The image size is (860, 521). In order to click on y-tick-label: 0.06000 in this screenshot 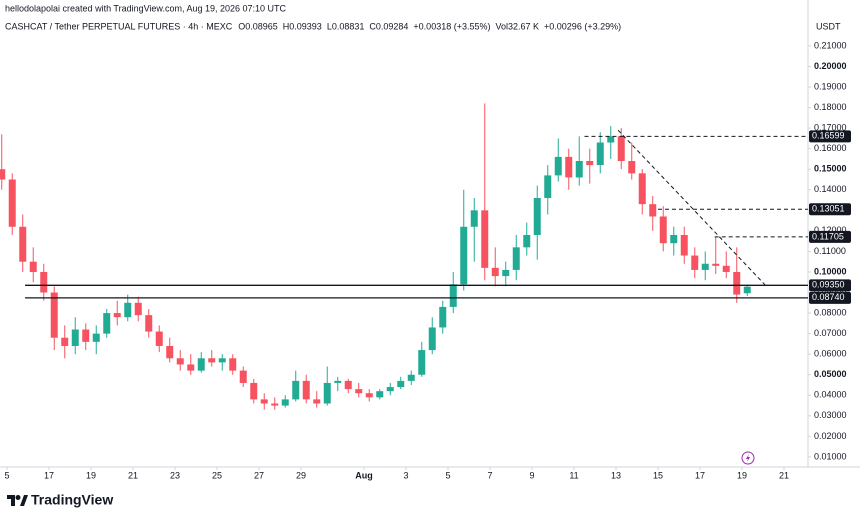, I will do `click(830, 354)`.